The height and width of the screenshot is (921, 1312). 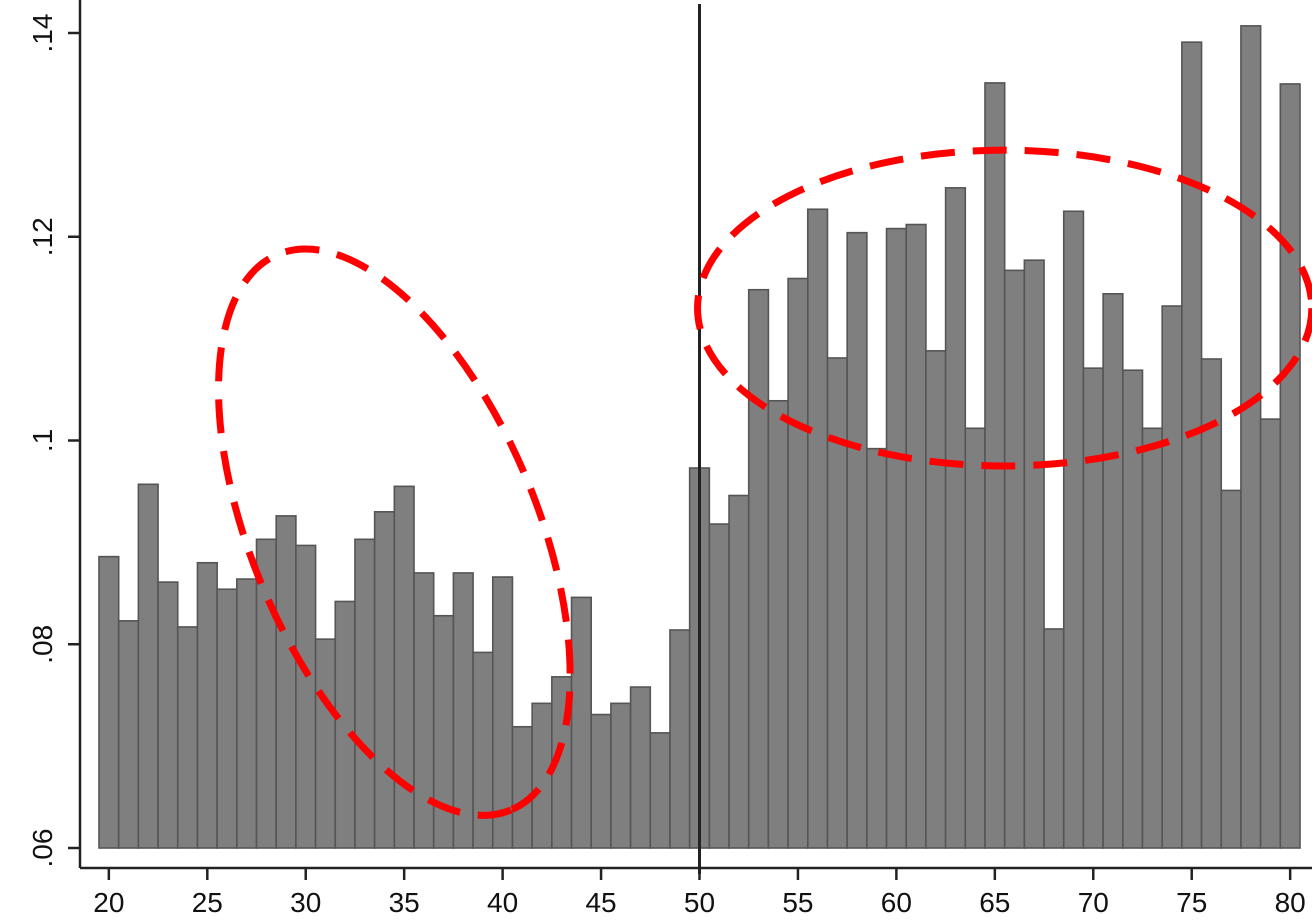 What do you see at coordinates (896, 902) in the screenshot?
I see `x-tick-label-60: 60` at bounding box center [896, 902].